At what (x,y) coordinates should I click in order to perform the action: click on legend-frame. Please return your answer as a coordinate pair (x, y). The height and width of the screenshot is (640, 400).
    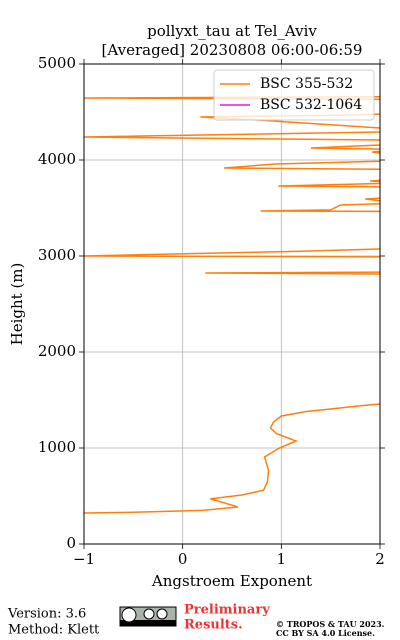
    Looking at the image, I should click on (294, 95).